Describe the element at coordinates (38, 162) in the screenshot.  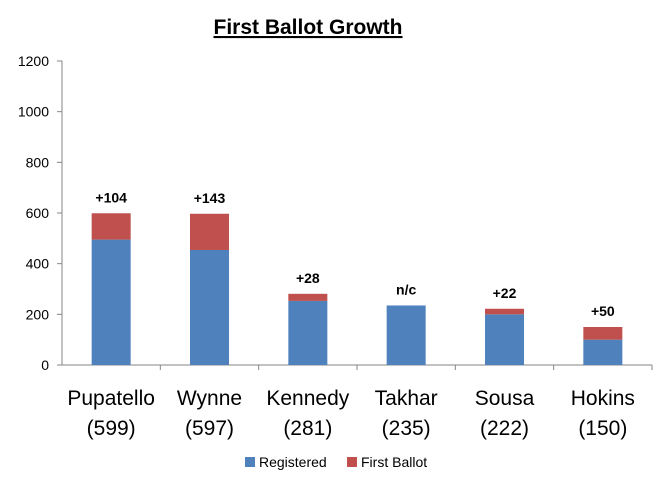
I see `y-tick-label: 800` at that location.